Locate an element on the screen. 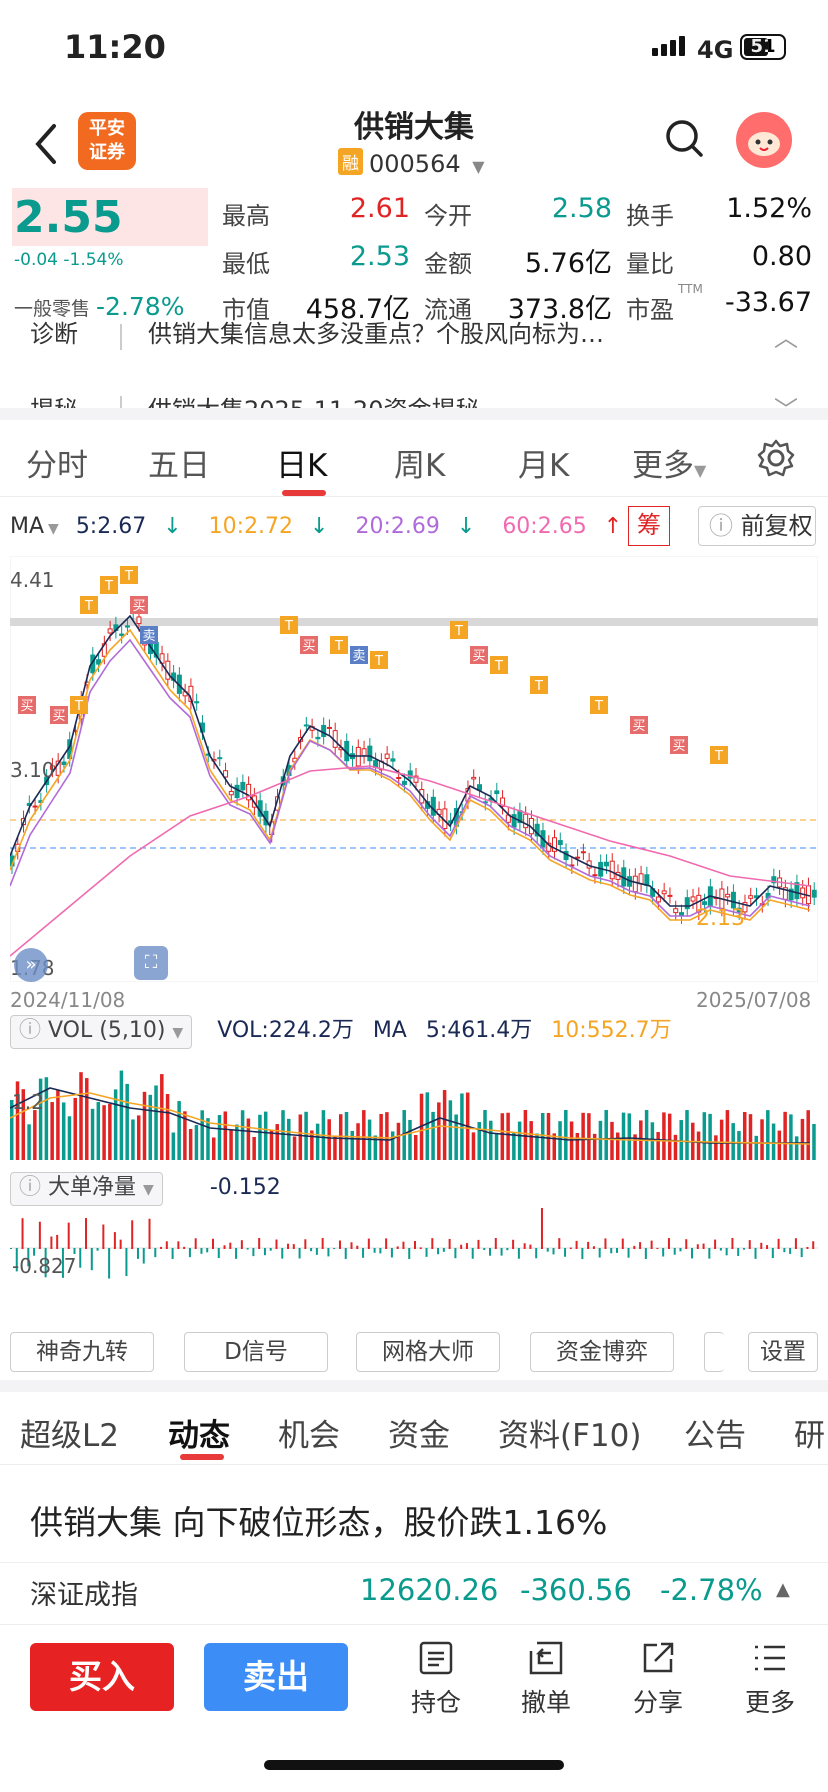 Image resolution: width=828 pixels, height=1792 pixels. sector-change: 一般零售 -2.78% is located at coordinates (99, 306).